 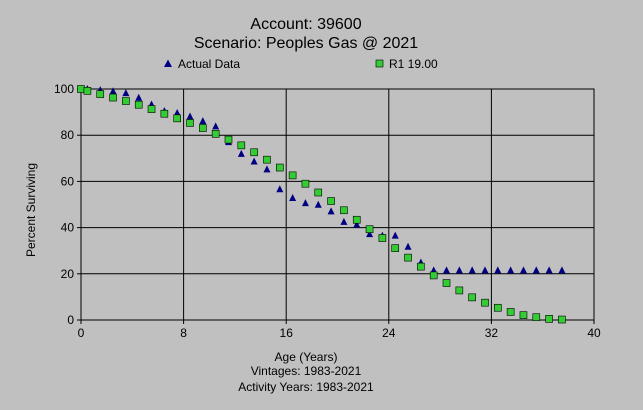 I want to click on x-axis-label: Age (Years), so click(x=306, y=357).